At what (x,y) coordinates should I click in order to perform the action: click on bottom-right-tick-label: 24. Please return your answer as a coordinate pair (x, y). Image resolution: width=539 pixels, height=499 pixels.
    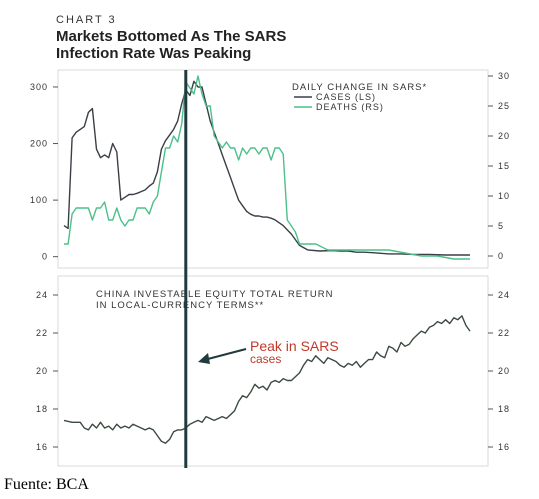
    Looking at the image, I should click on (504, 295).